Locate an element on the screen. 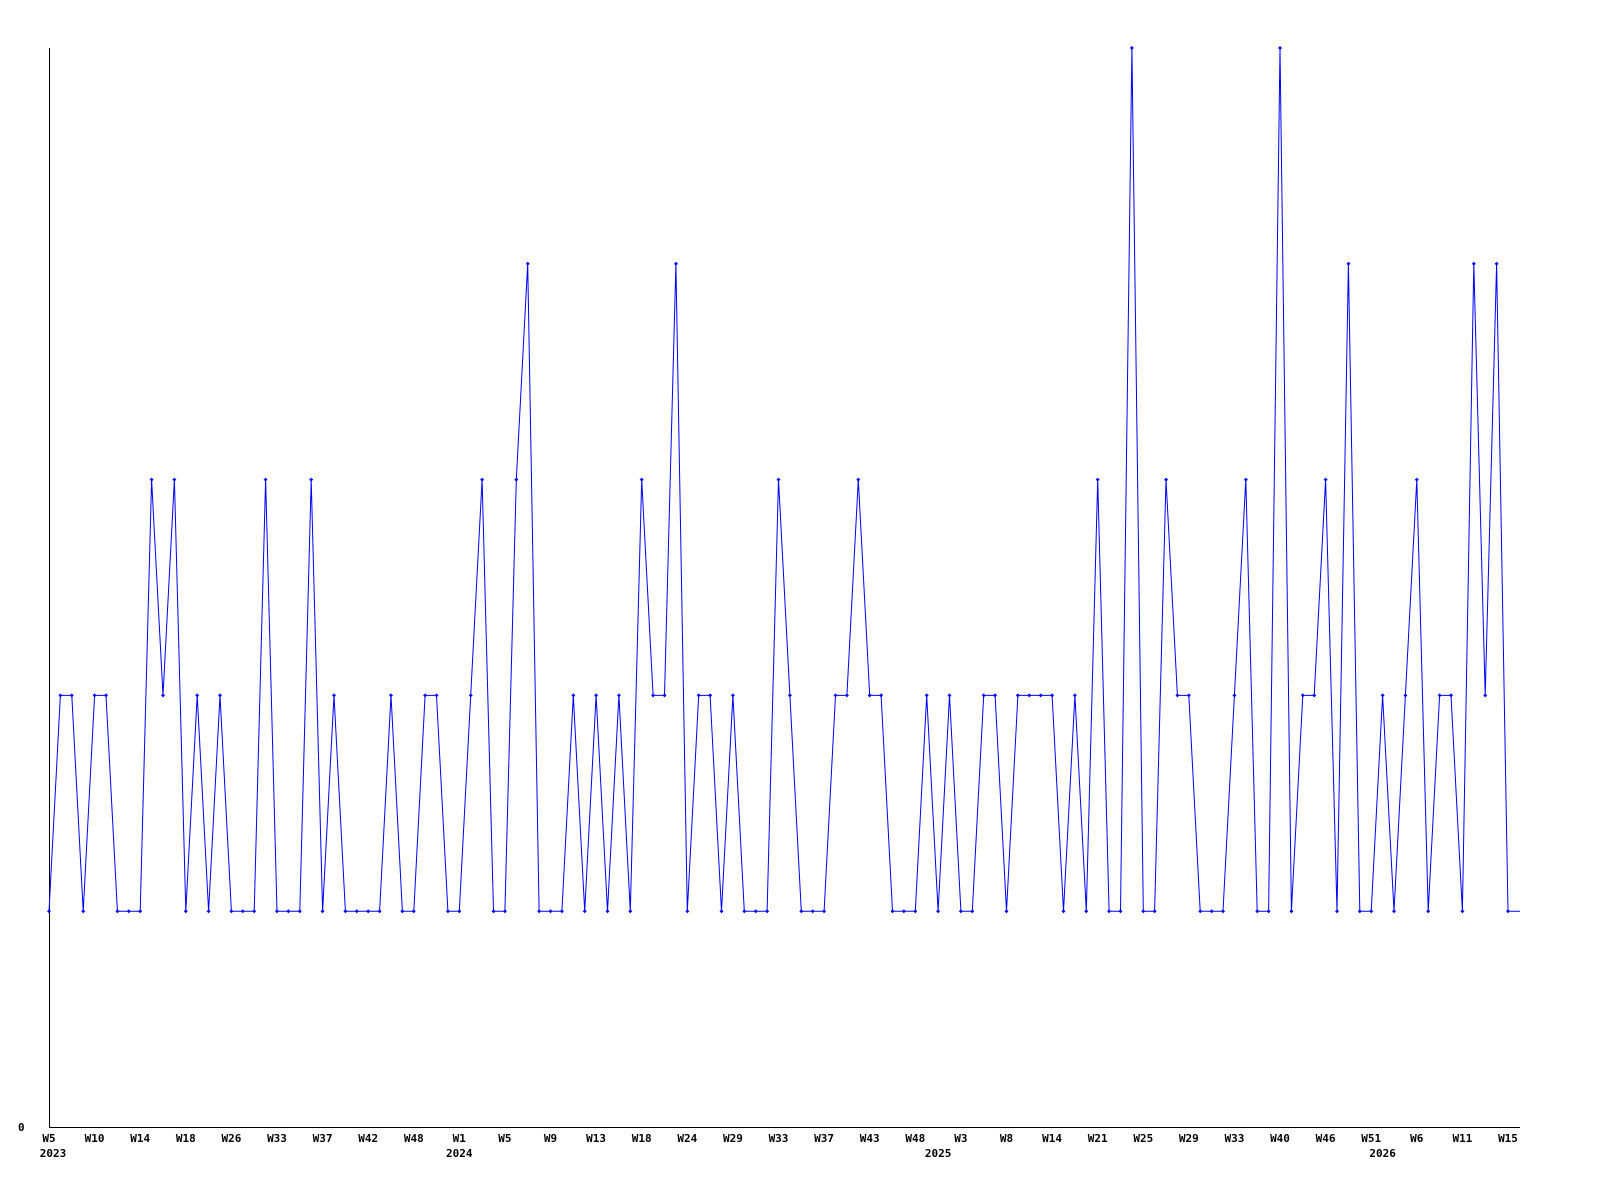 Image resolution: width=1600 pixels, height=1200 pixels. y-tick-label: 0 is located at coordinates (21, 1127).